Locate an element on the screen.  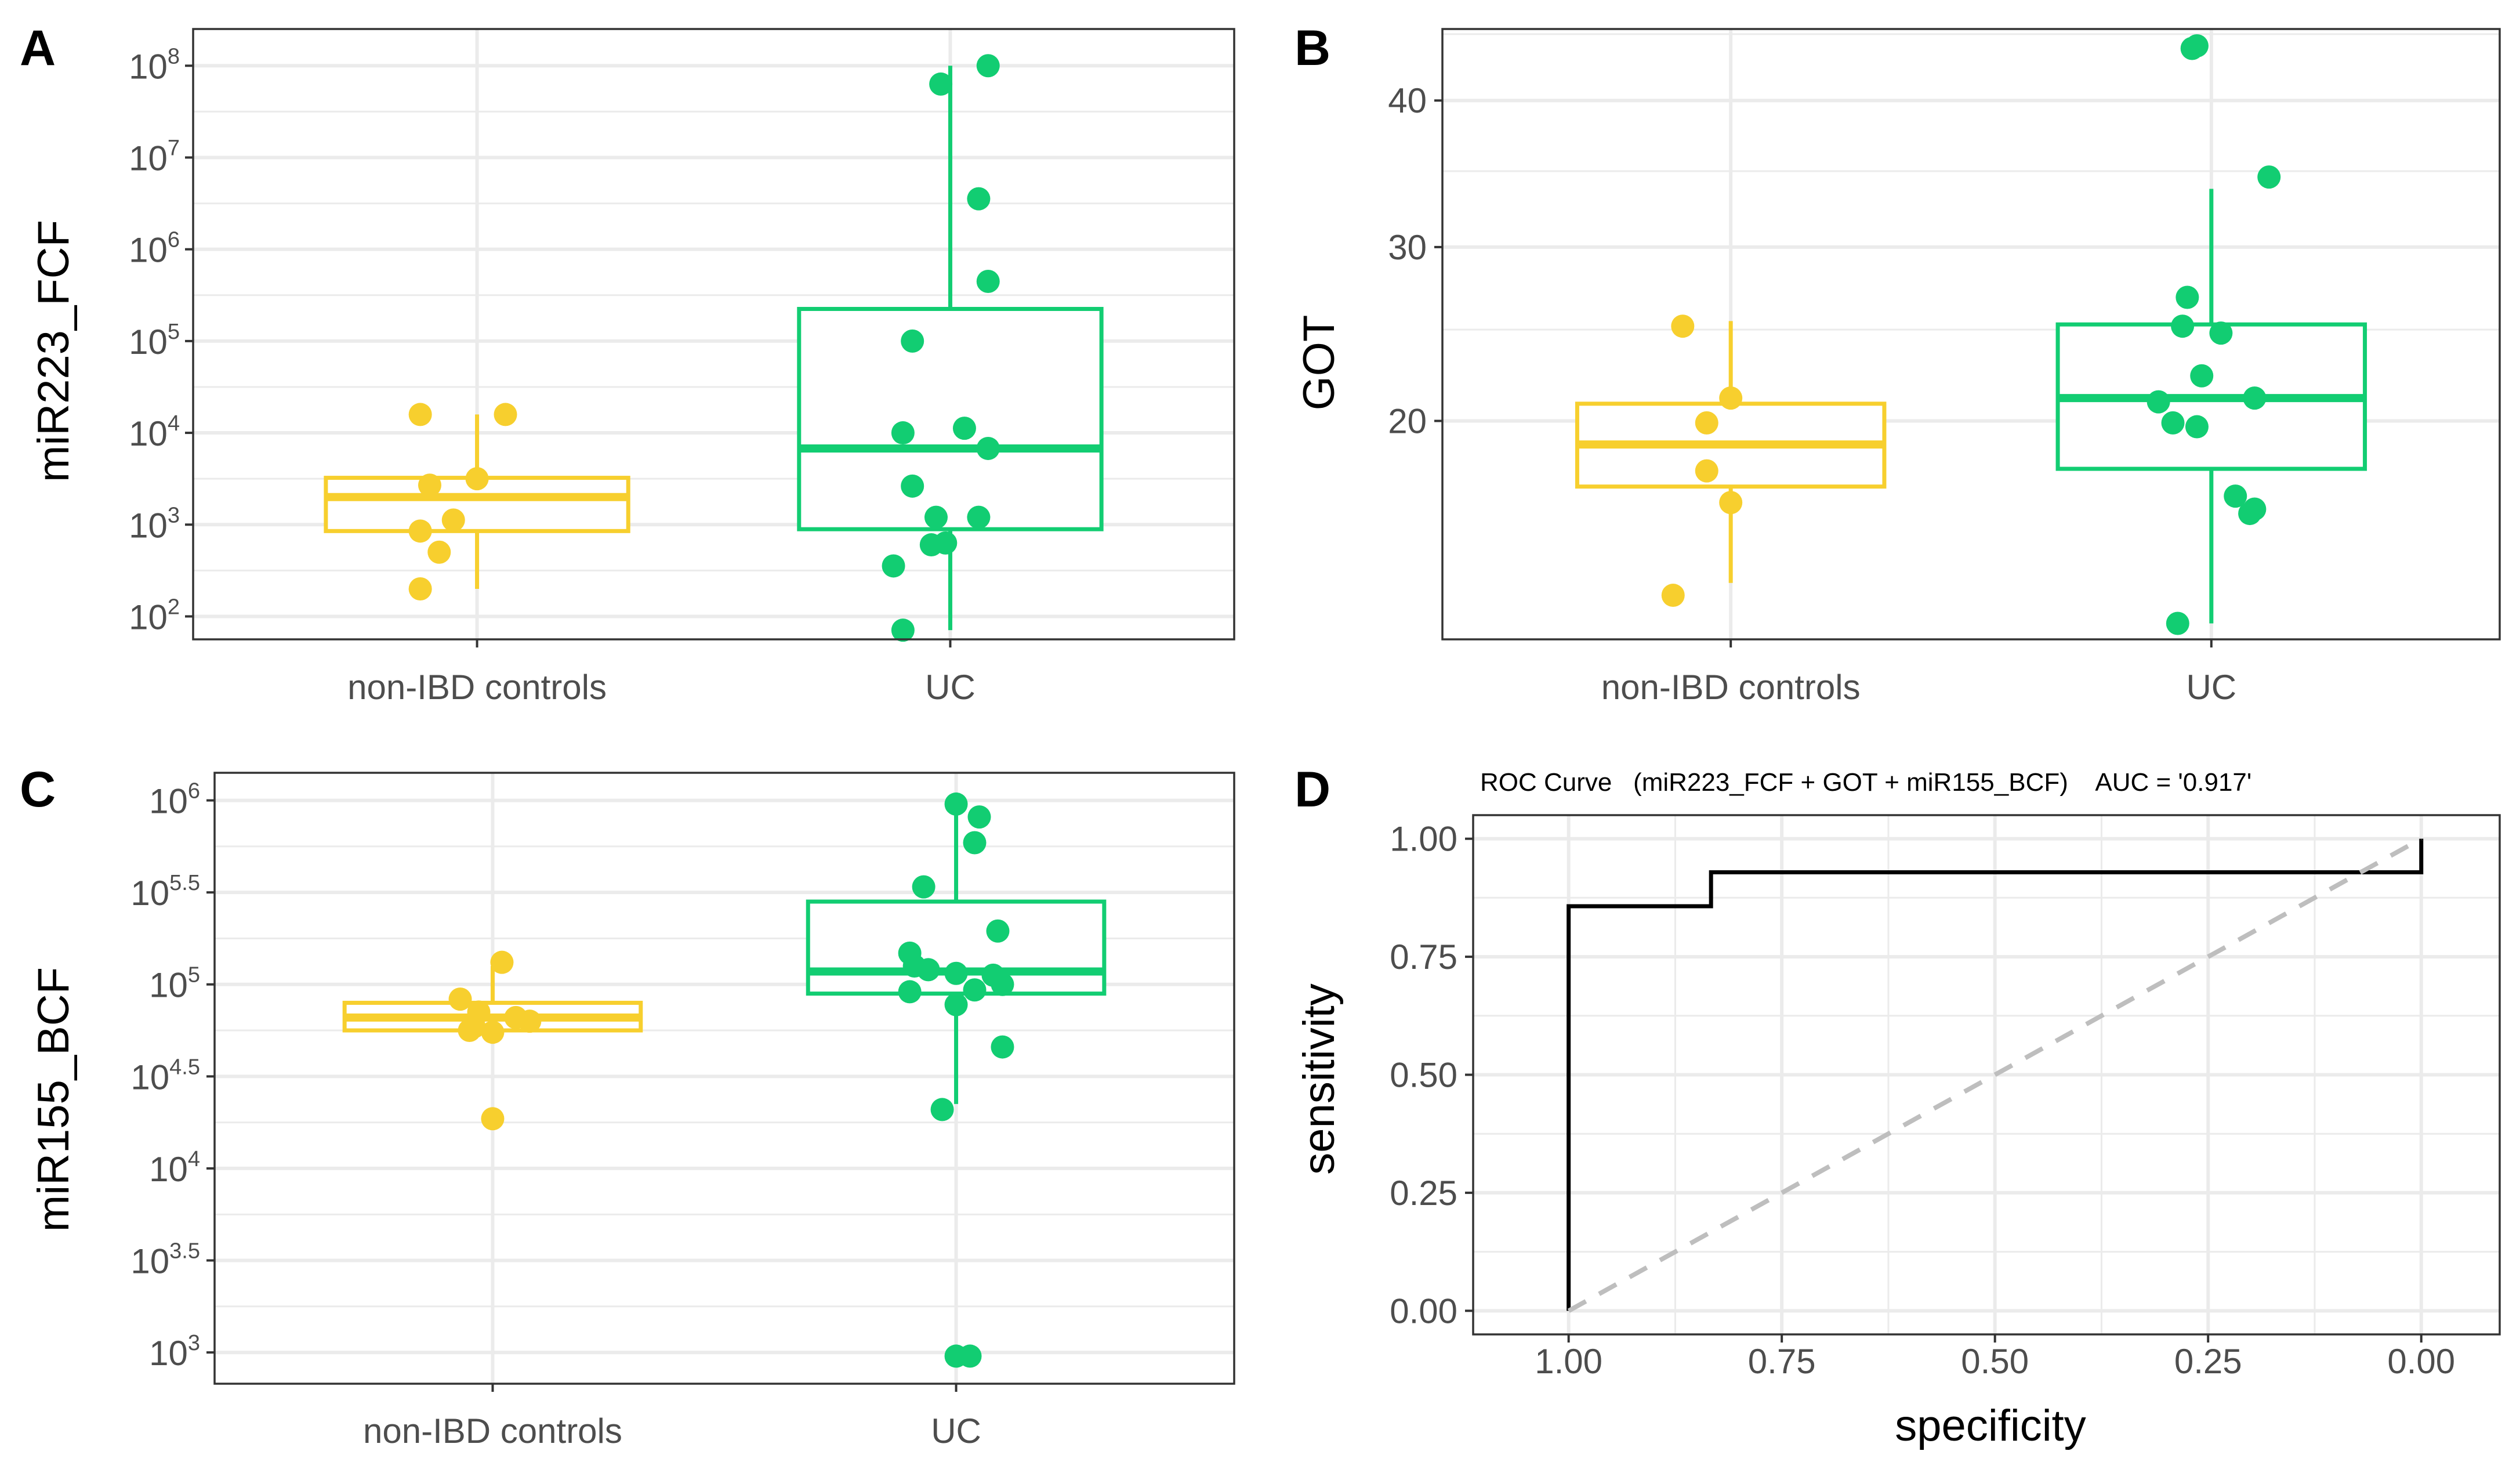
panel-d-lines is located at coordinates (1995, 1075).